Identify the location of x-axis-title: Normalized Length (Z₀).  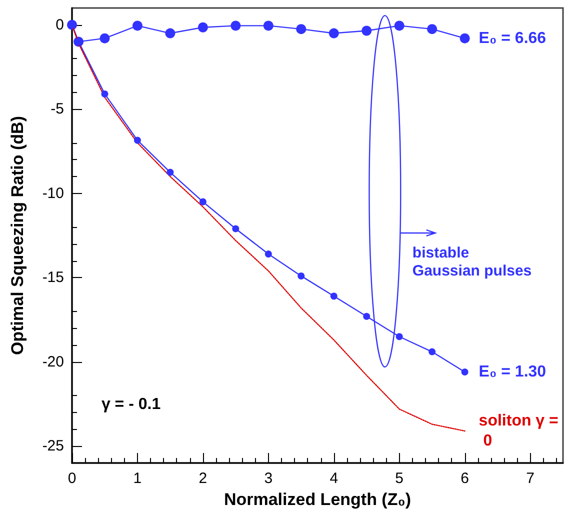
(318, 499).